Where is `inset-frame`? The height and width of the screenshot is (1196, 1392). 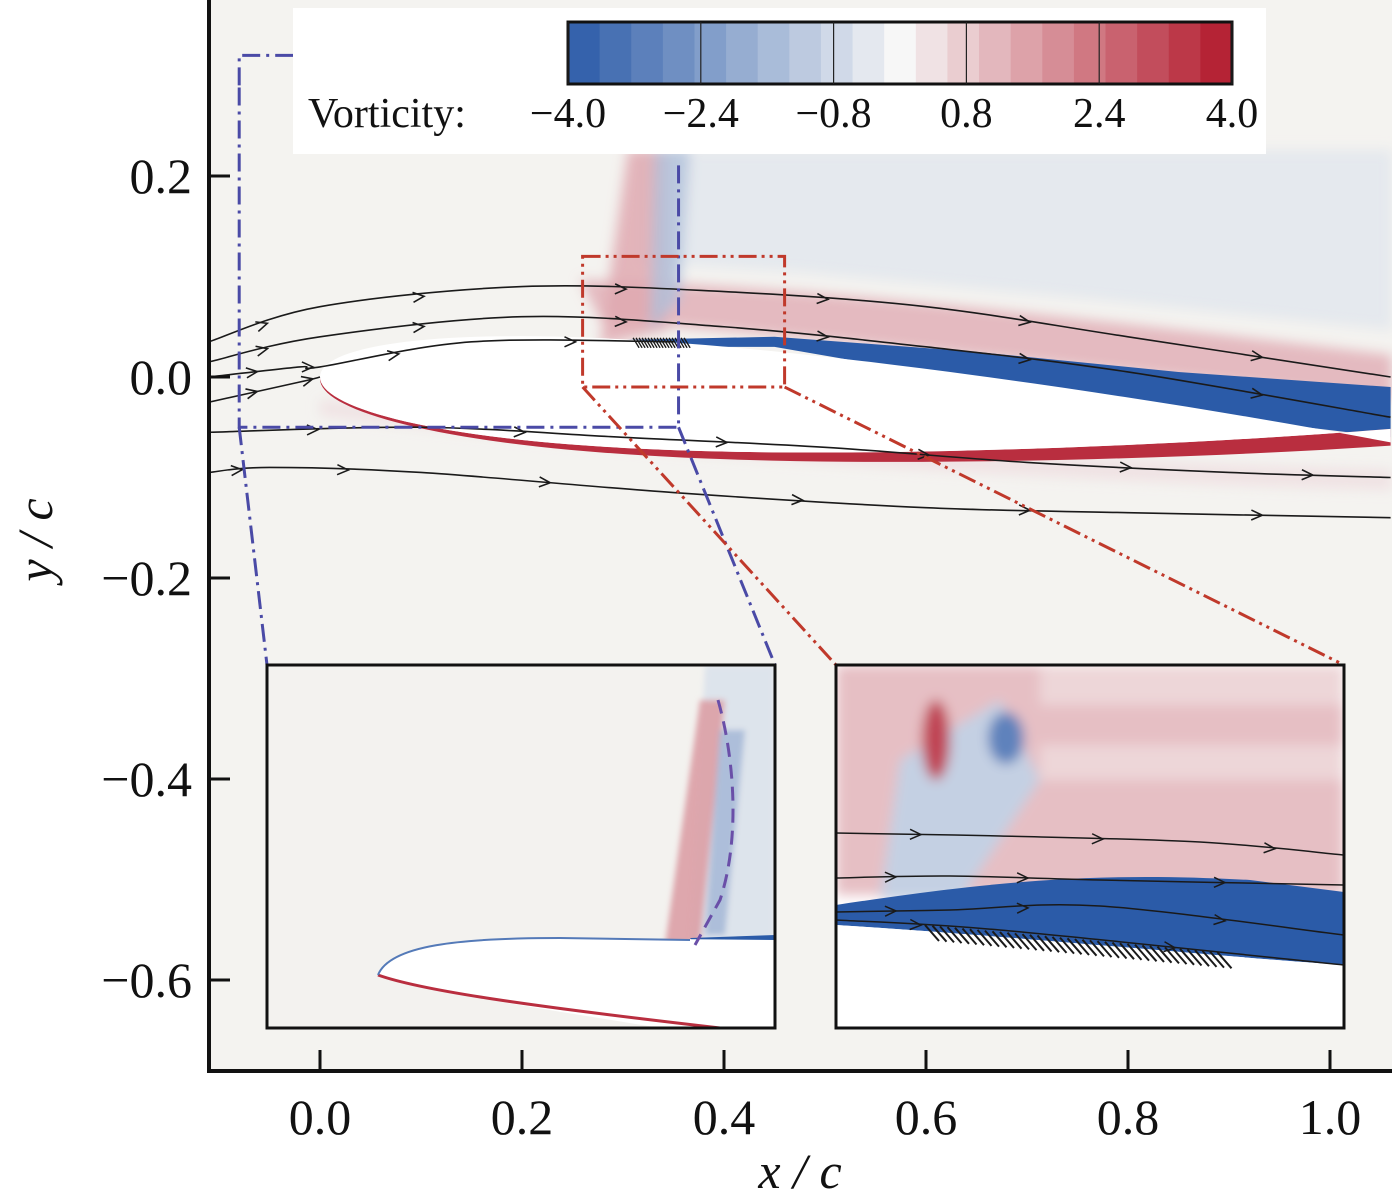
inset-frame is located at coordinates (1090, 846).